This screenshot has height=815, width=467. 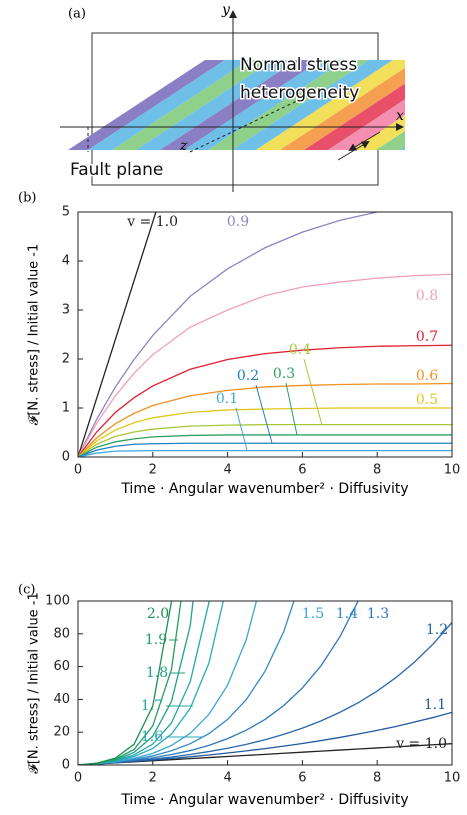 I want to click on axis-label: x, so click(x=400, y=116).